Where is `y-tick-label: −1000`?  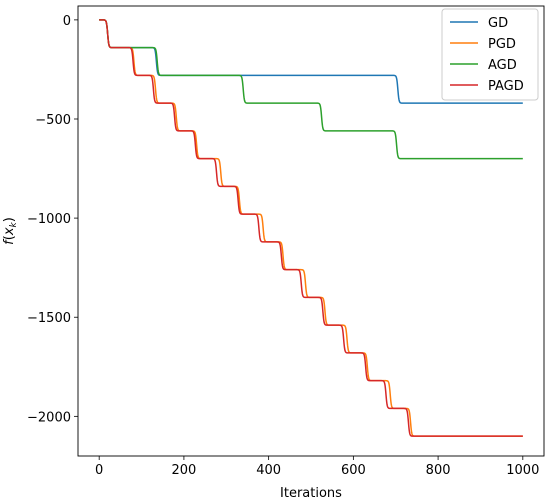 y-tick-label: −1000 is located at coordinates (49, 219).